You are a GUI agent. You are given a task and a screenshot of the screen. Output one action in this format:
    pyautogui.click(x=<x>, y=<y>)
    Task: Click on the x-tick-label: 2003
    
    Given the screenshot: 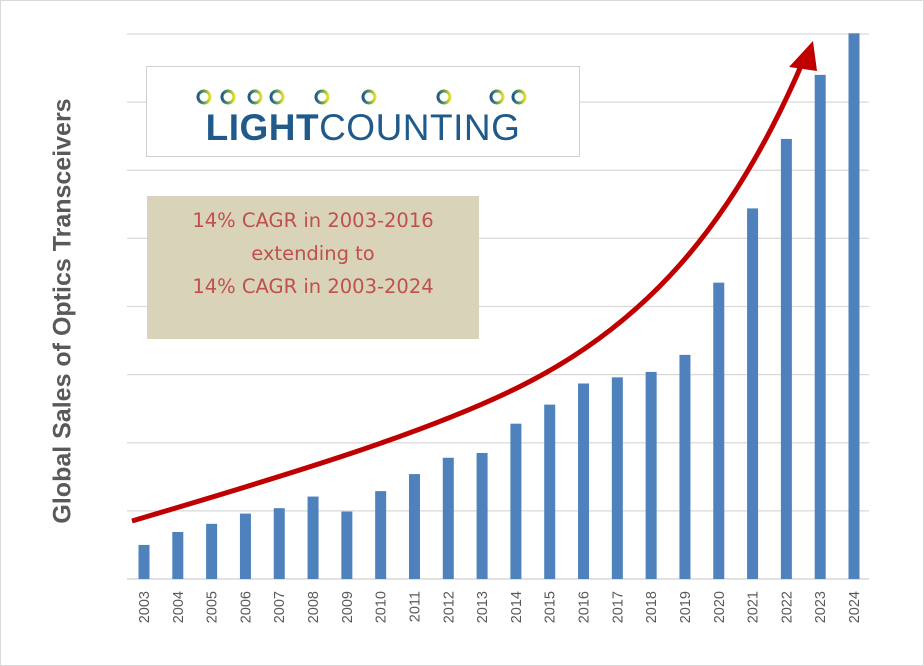 What is the action you would take?
    pyautogui.click(x=145, y=607)
    